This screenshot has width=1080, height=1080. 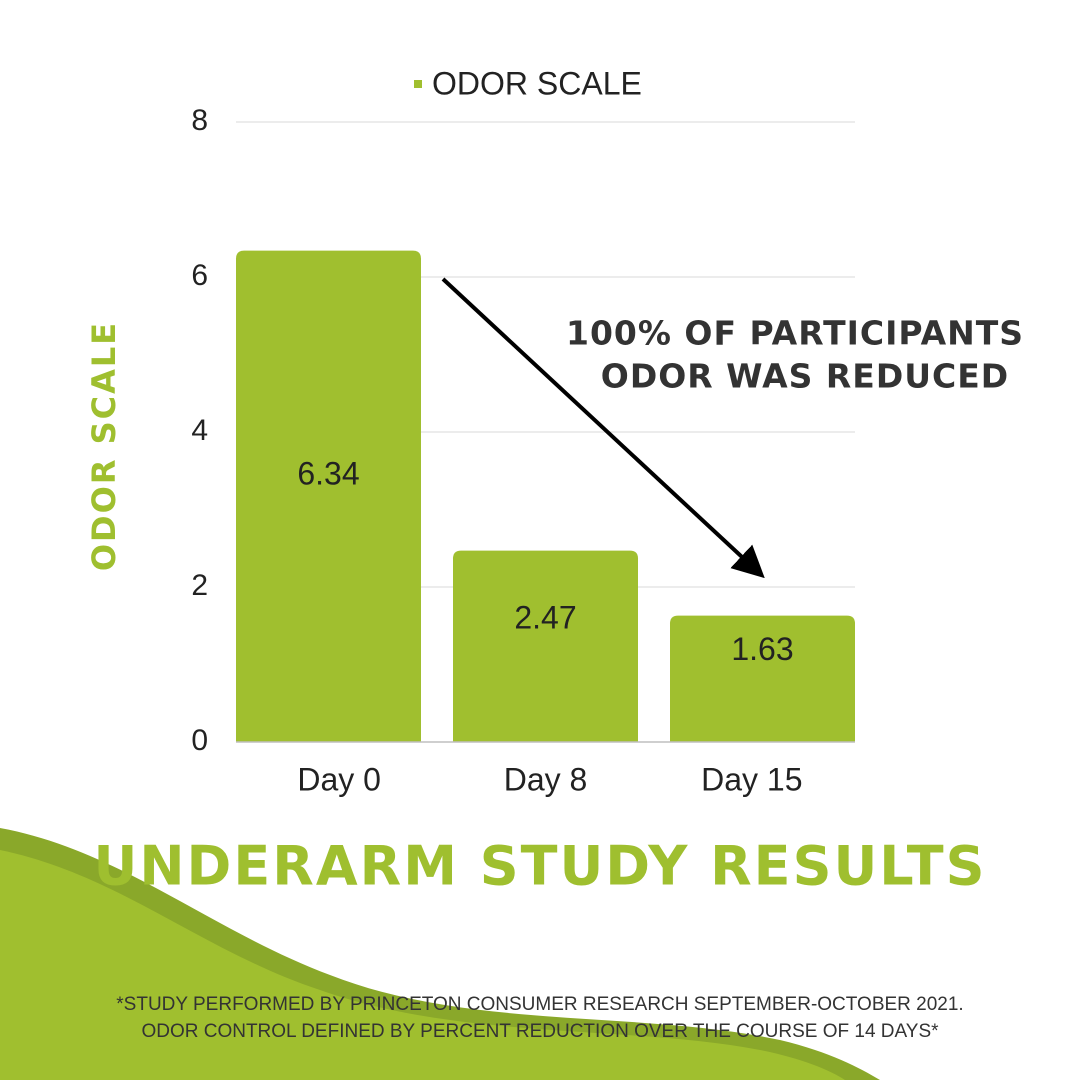 What do you see at coordinates (199, 585) in the screenshot?
I see `y-tick-label: 2` at bounding box center [199, 585].